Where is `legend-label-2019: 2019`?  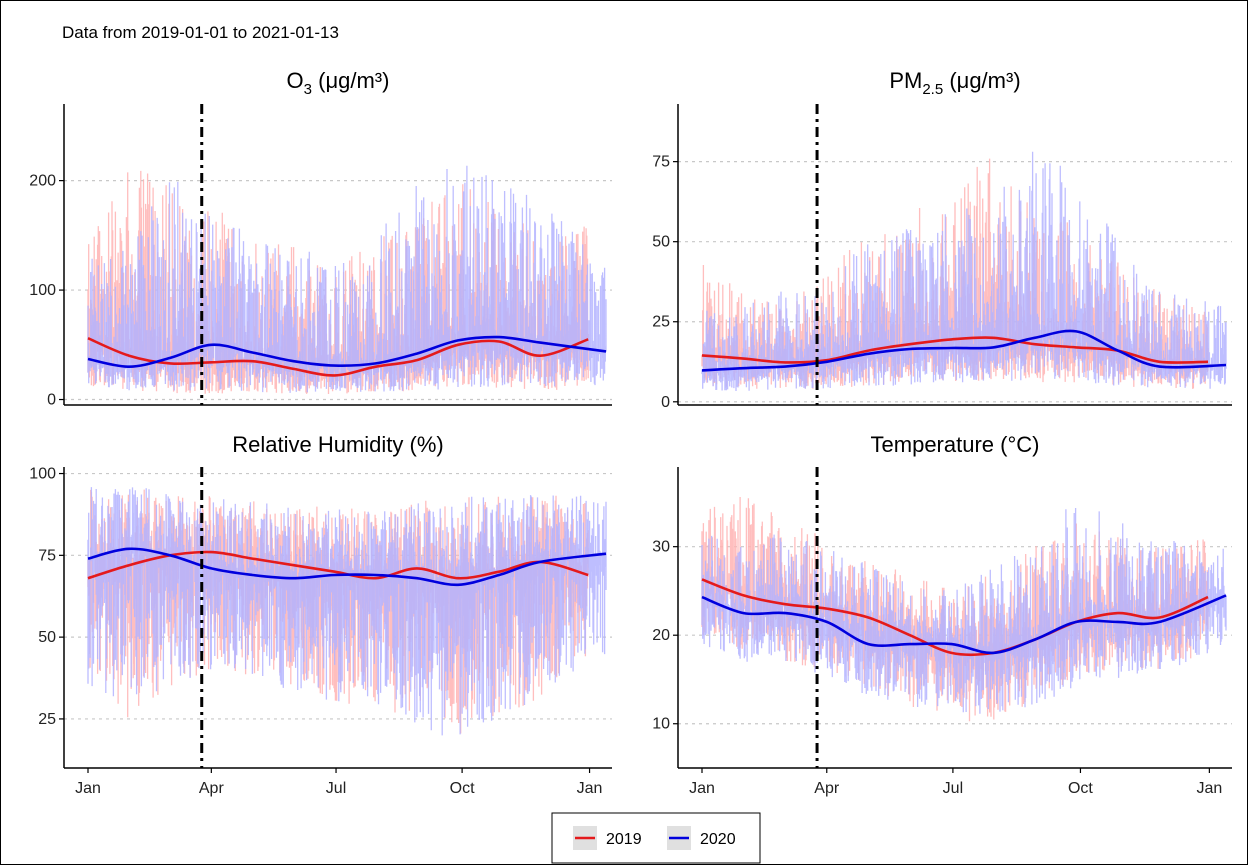
legend-label-2019: 2019 is located at coordinates (624, 839).